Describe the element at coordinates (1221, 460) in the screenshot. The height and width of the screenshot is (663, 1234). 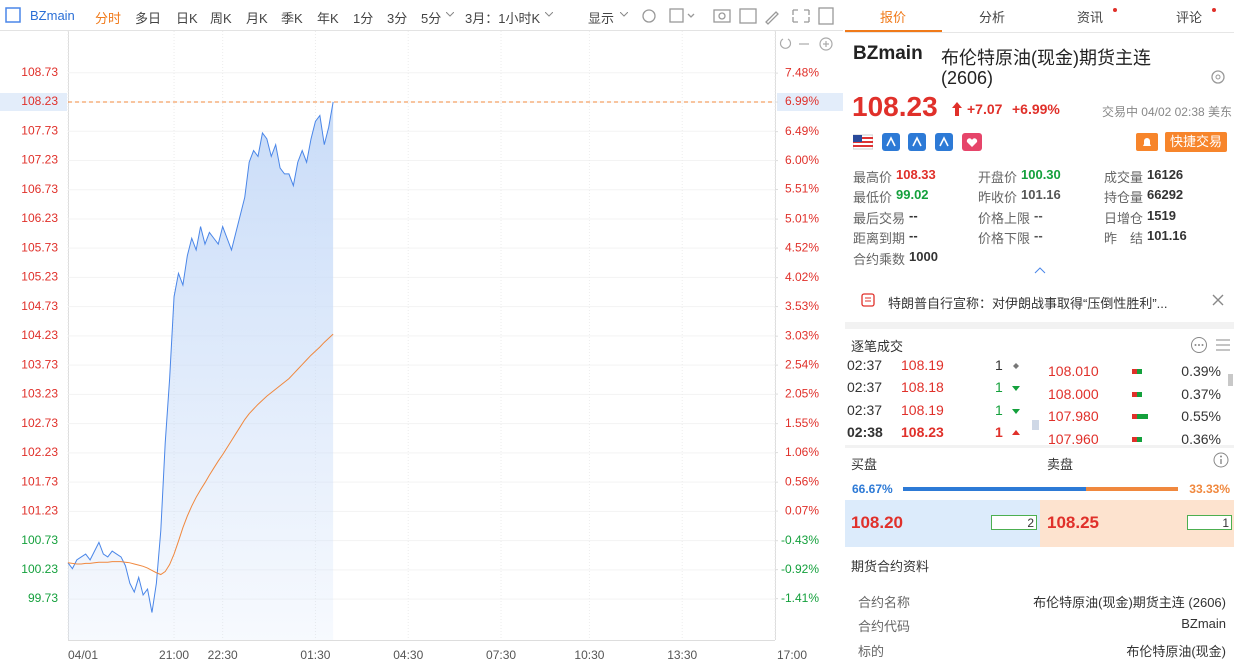
I see `info-icon` at that location.